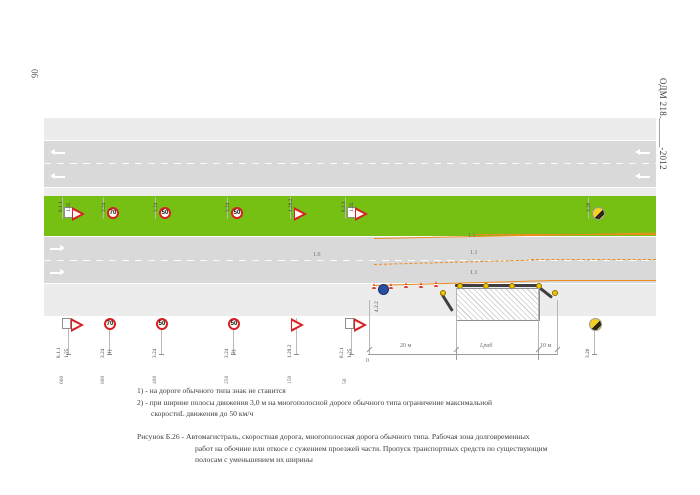  I want to click on bottom-sign-6: 8.2.1 1.25 50, so click(353, 351).